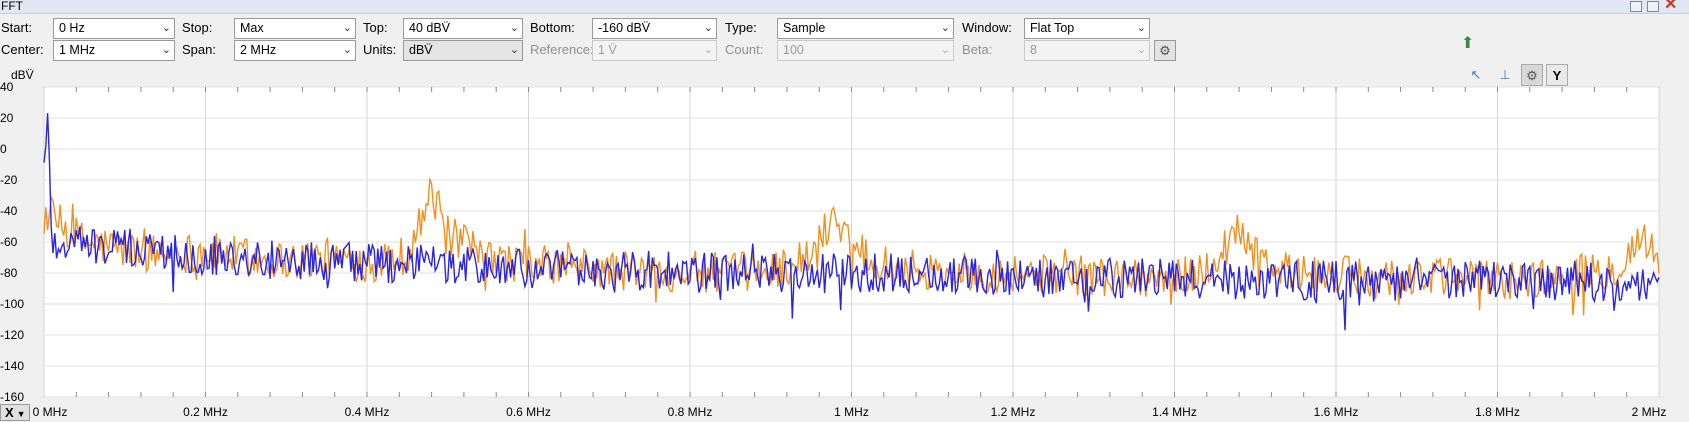  Describe the element at coordinates (15, 412) in the screenshot. I see `x-axis-button: X ▼` at that location.